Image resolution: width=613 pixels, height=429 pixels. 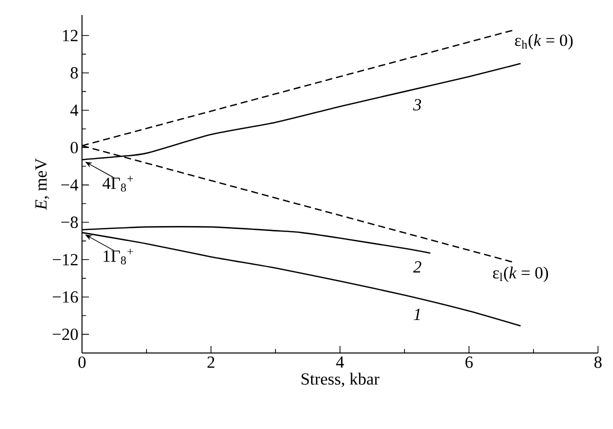 What do you see at coordinates (74, 148) in the screenshot?
I see `y-tick-label: 0` at bounding box center [74, 148].